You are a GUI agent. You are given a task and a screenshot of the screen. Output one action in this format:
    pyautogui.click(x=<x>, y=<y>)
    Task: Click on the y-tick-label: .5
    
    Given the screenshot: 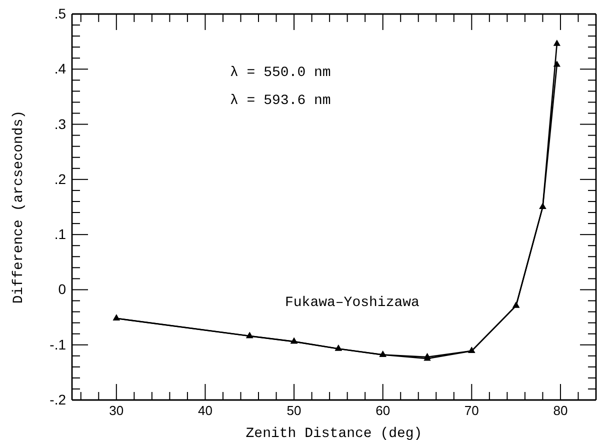 What is the action you would take?
    pyautogui.click(x=60, y=13)
    